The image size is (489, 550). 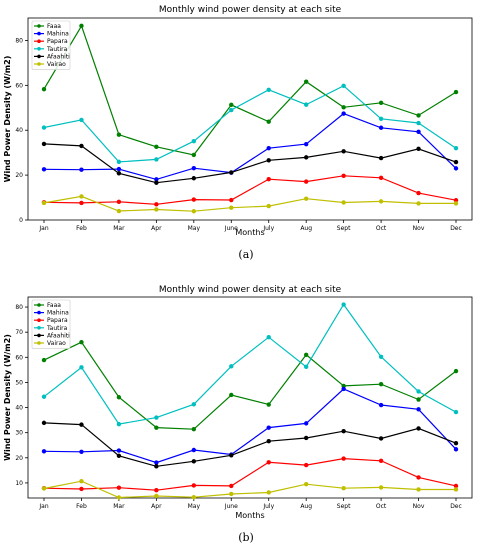 I want to click on y-tick-label: 60, so click(x=19, y=85).